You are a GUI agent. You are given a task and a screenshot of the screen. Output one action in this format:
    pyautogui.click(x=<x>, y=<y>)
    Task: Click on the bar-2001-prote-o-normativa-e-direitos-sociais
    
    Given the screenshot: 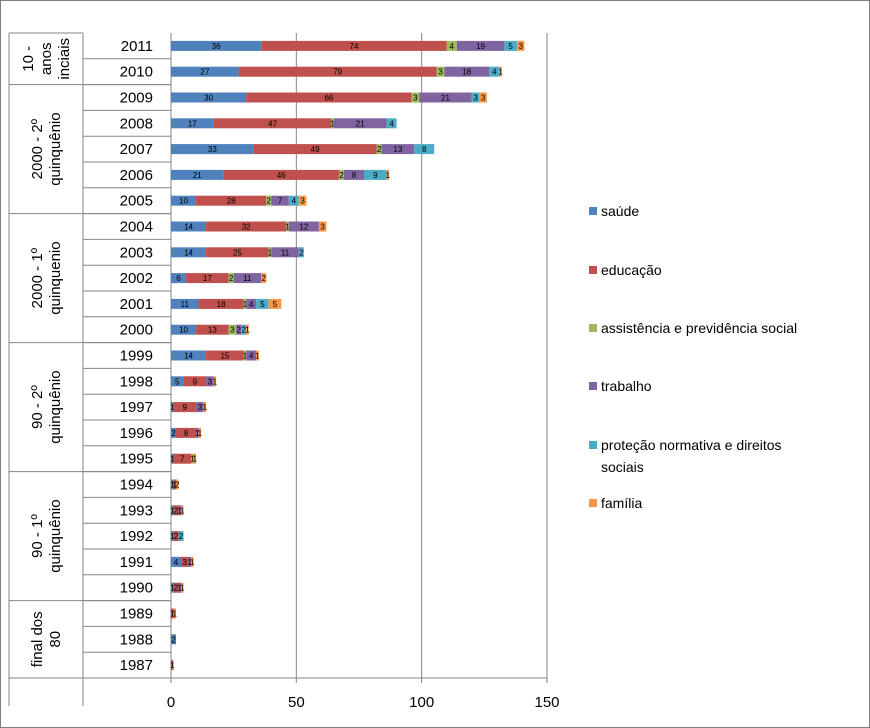 What is the action you would take?
    pyautogui.click(x=262, y=303)
    